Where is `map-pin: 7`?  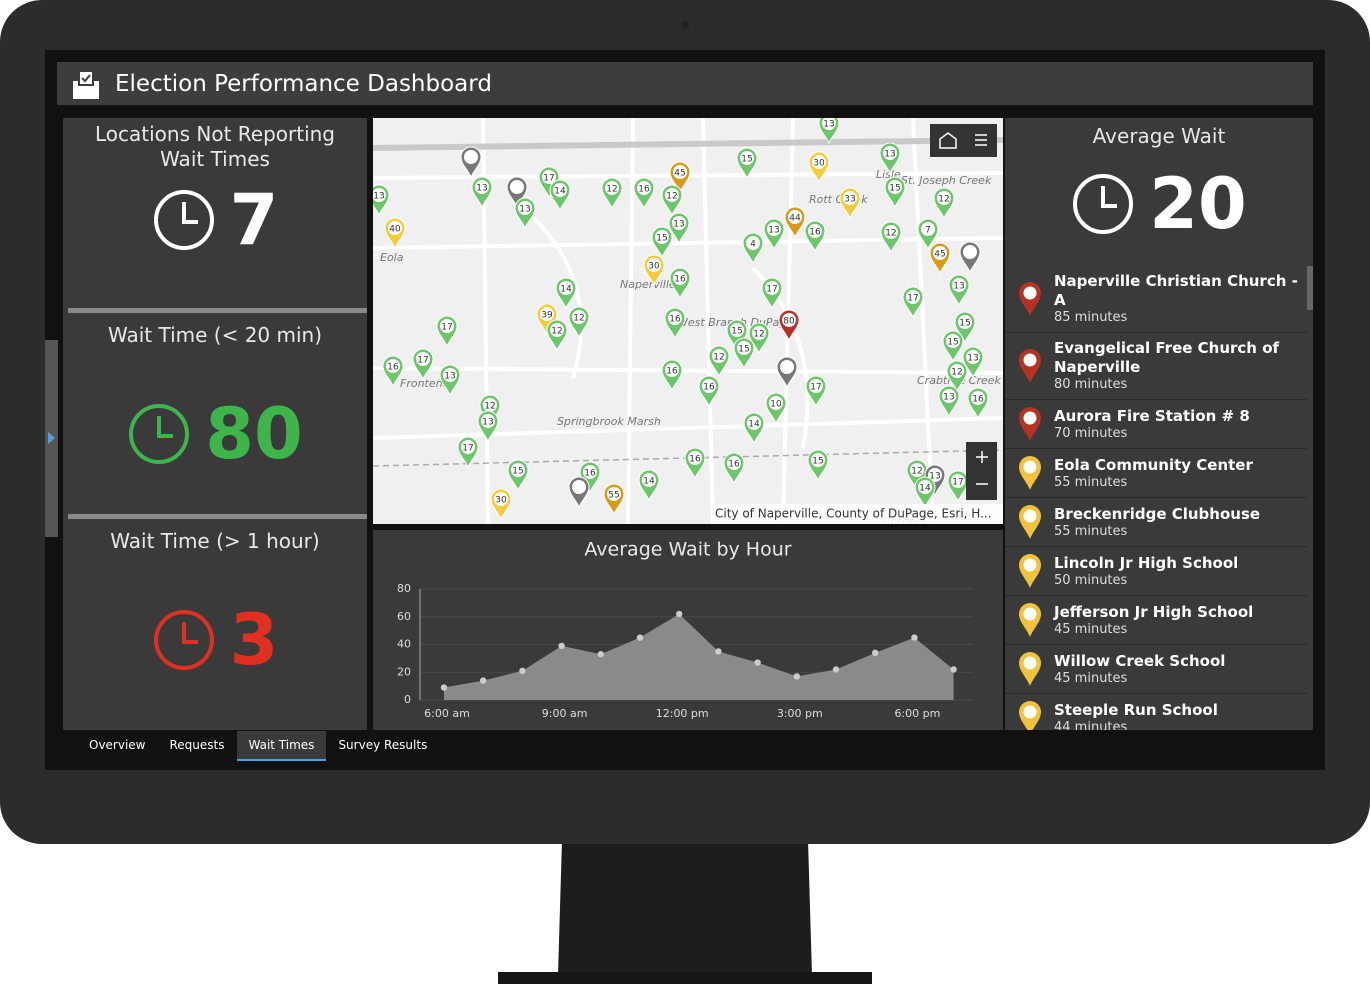 map-pin: 7 is located at coordinates (928, 234).